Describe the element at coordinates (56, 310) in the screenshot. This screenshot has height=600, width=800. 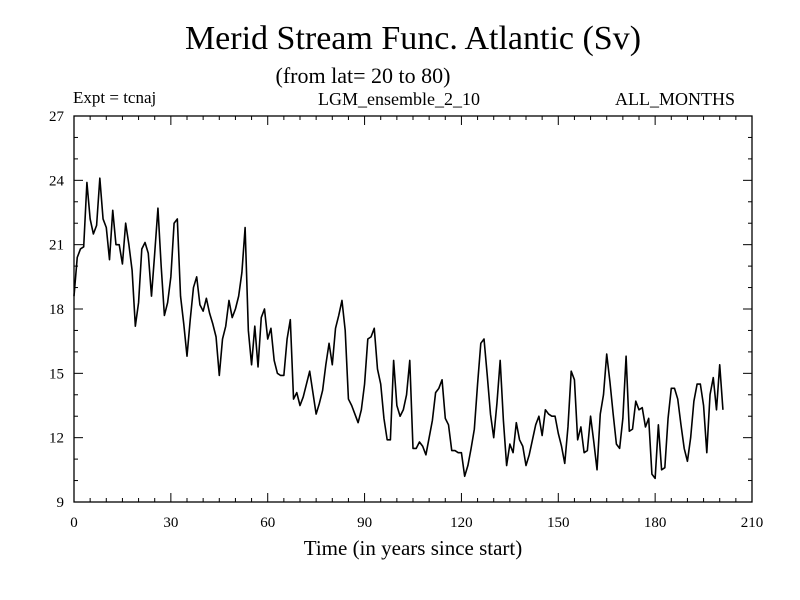
I see `y-tick-label: 18` at that location.